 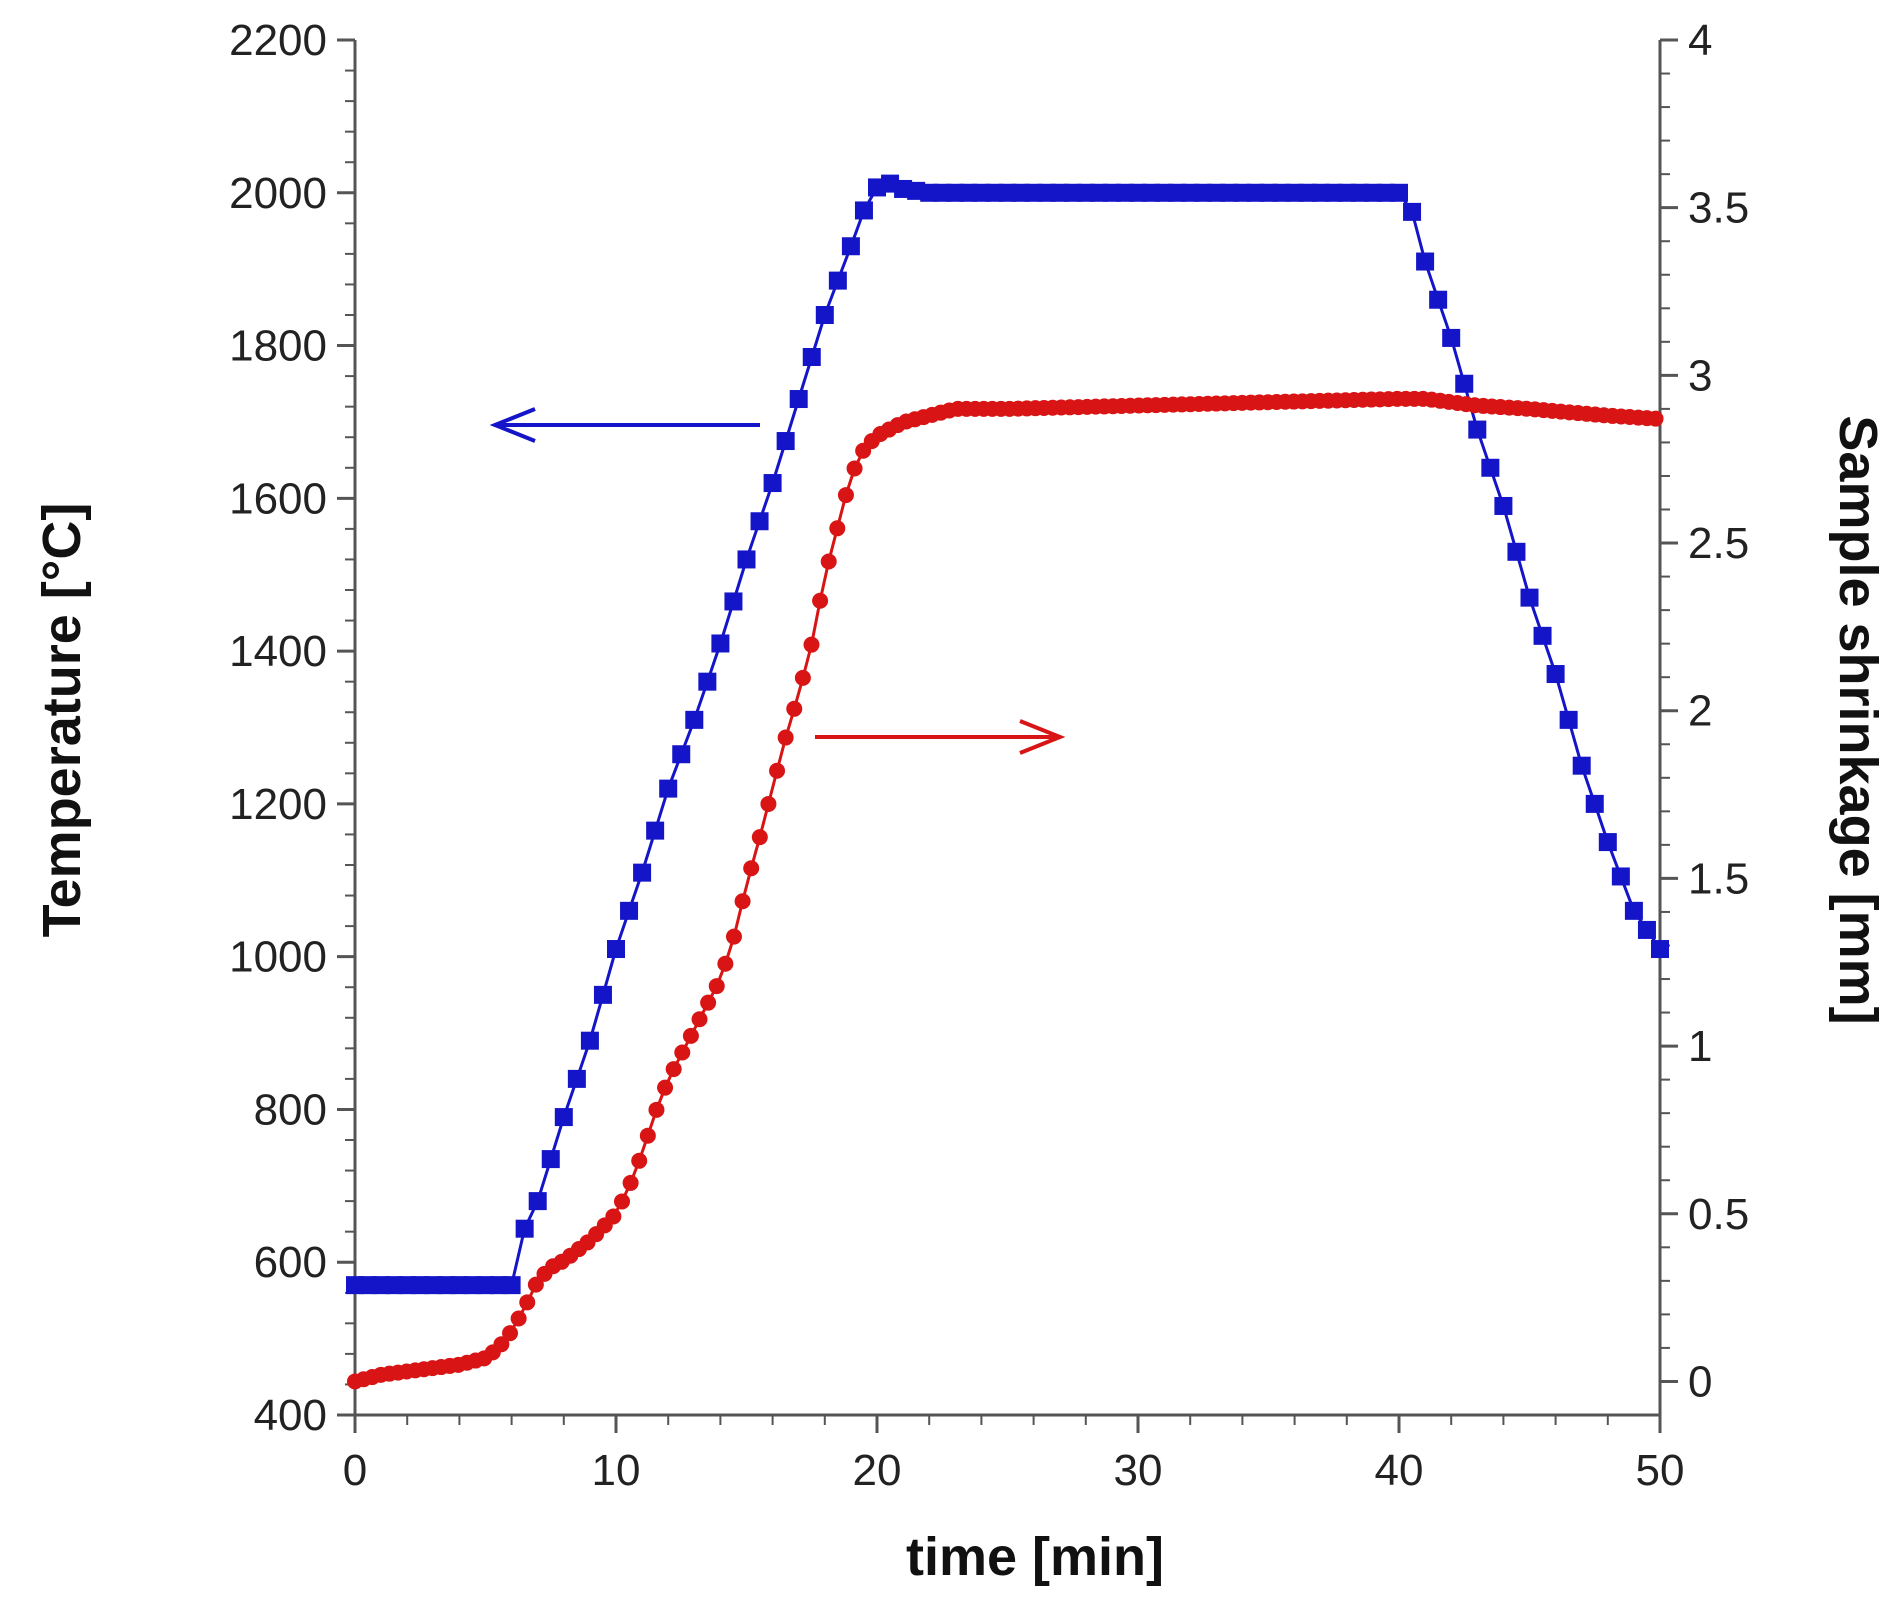 I want to click on y2-tick-label: 4, so click(x=1700, y=40).